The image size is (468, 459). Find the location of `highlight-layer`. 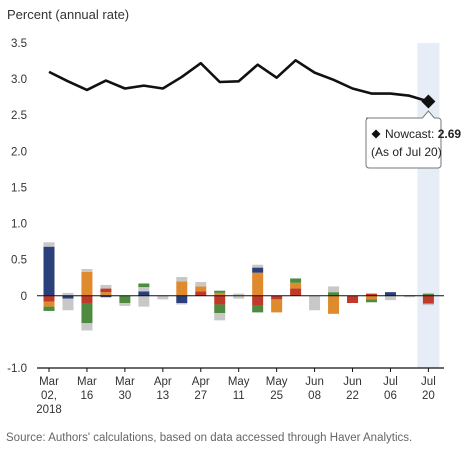

highlight-layer is located at coordinates (428, 205).